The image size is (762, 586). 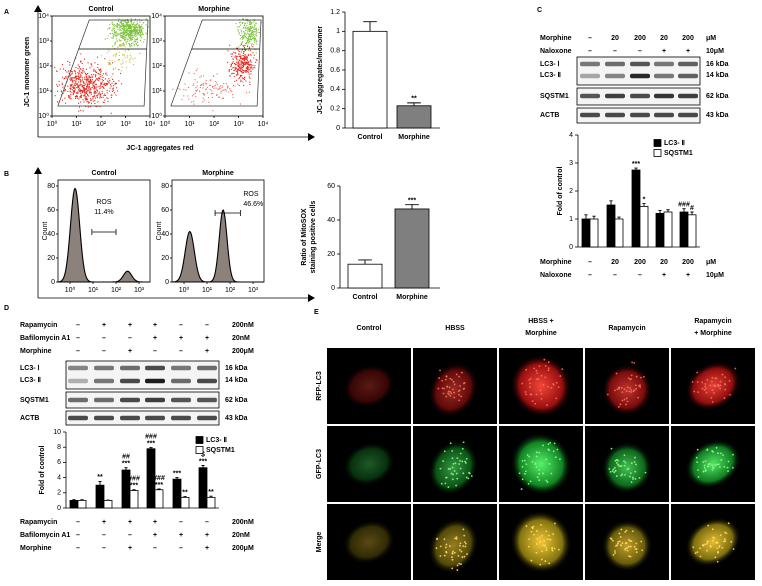 What do you see at coordinates (165, 186) in the screenshot?
I see `y-tick-label: 80` at bounding box center [165, 186].